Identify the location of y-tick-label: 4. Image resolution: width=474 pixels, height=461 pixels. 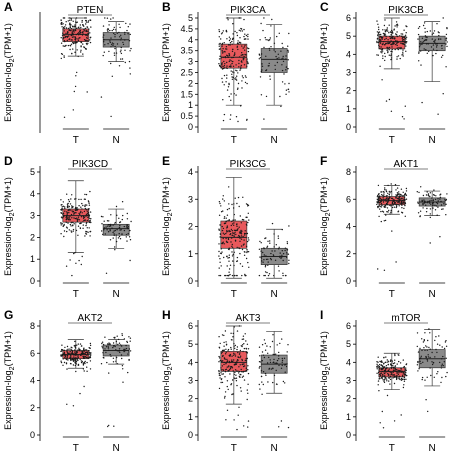
(348, 227).